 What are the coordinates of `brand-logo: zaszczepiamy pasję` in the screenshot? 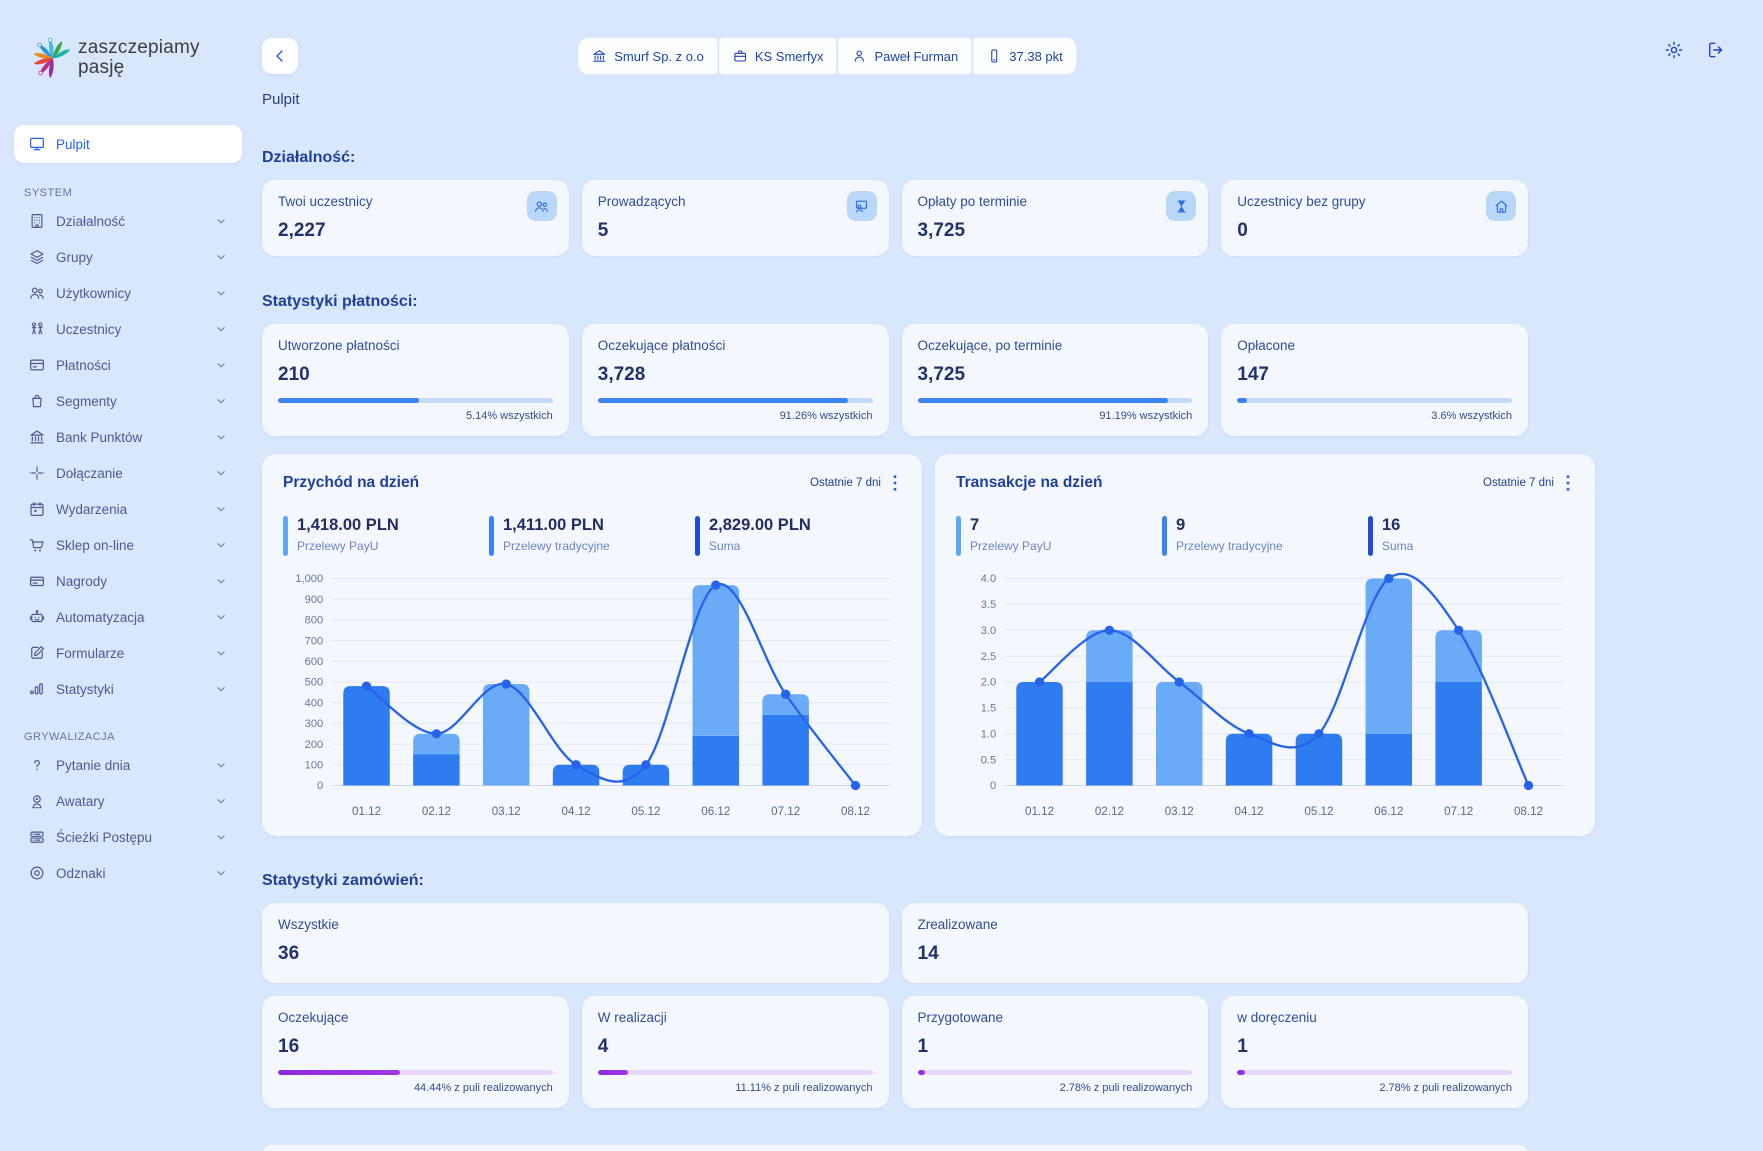 It's located at (128, 57).